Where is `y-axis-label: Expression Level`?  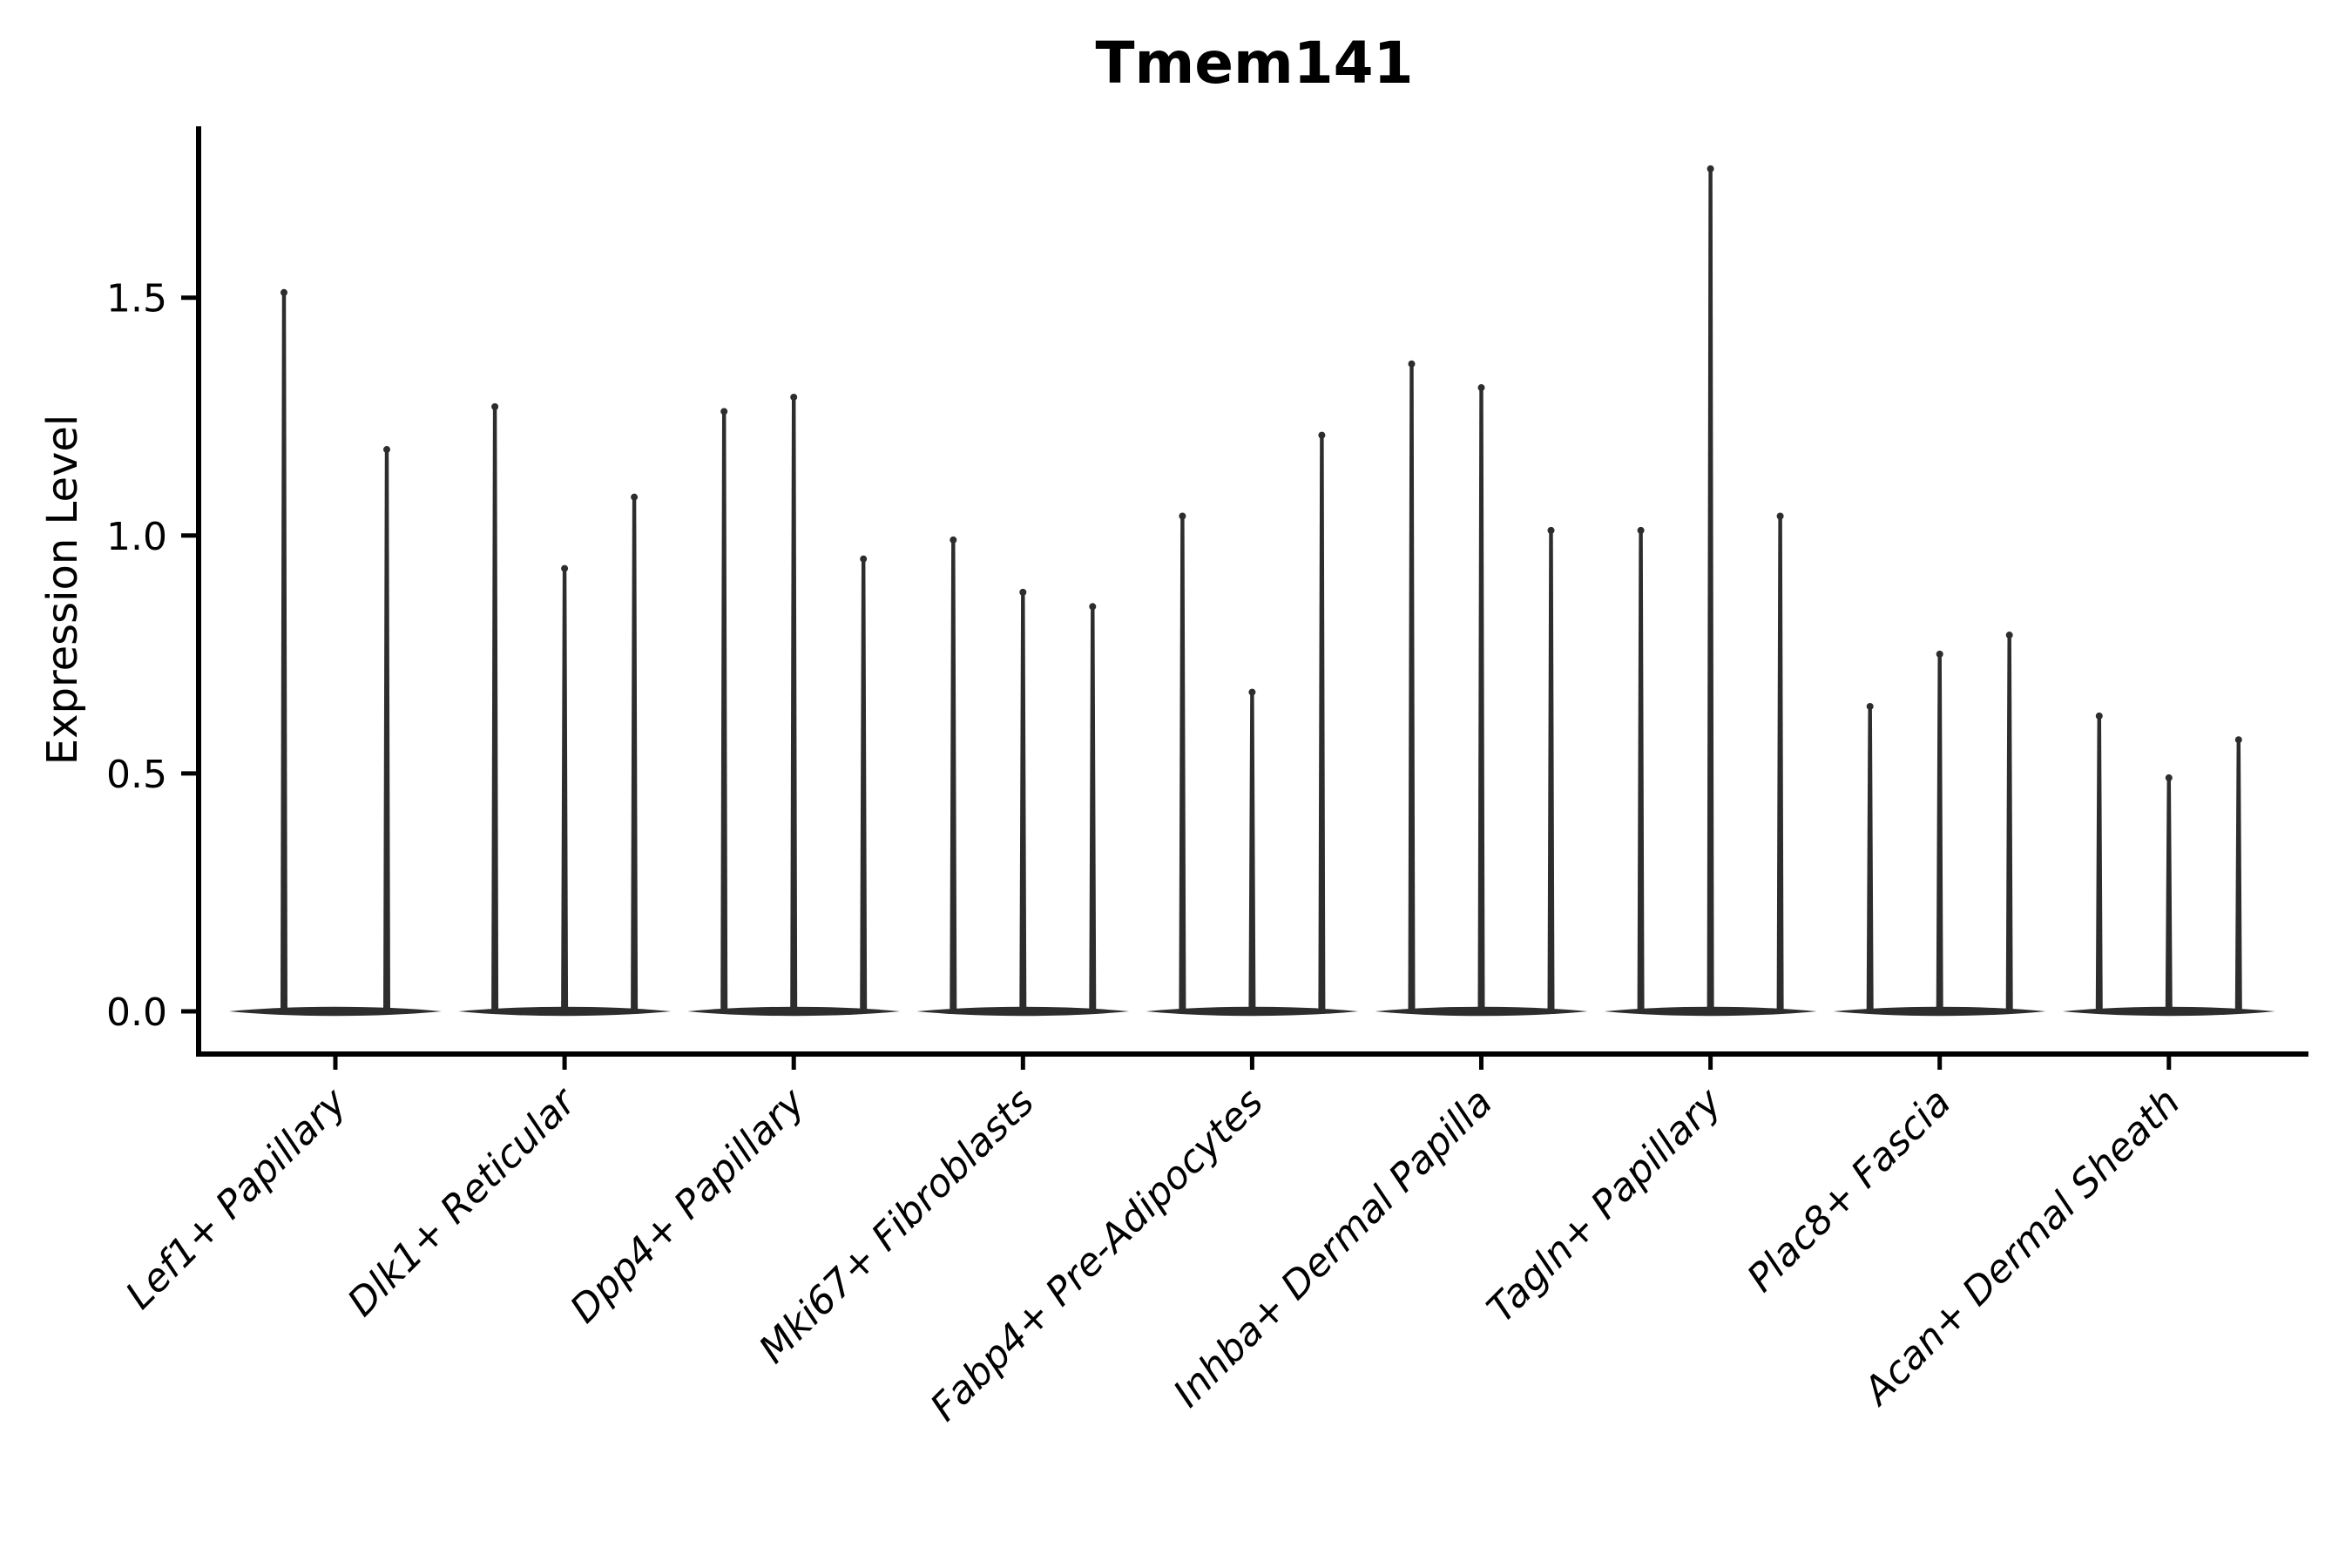 y-axis-label: Expression Level is located at coordinates (62, 590).